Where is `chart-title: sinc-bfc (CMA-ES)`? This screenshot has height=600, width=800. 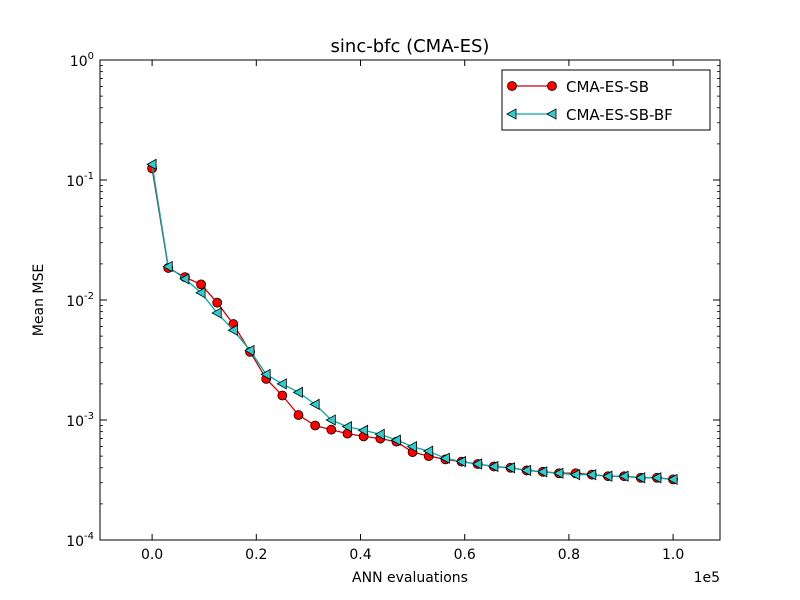 chart-title: sinc-bfc (CMA-ES) is located at coordinates (410, 46).